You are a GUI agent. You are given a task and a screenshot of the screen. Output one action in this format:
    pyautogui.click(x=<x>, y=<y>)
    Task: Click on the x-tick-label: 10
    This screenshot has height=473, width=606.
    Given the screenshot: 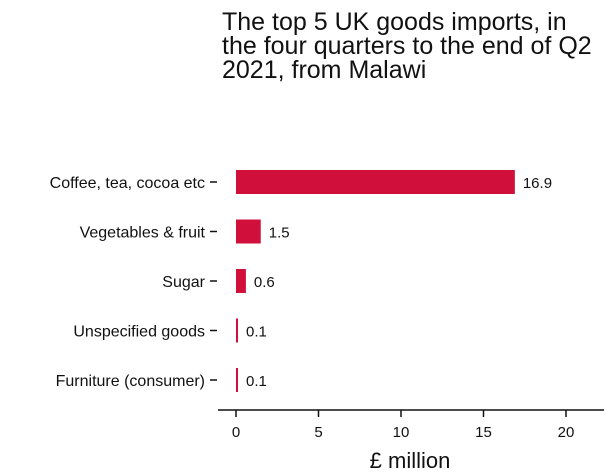 What is the action you would take?
    pyautogui.click(x=401, y=432)
    